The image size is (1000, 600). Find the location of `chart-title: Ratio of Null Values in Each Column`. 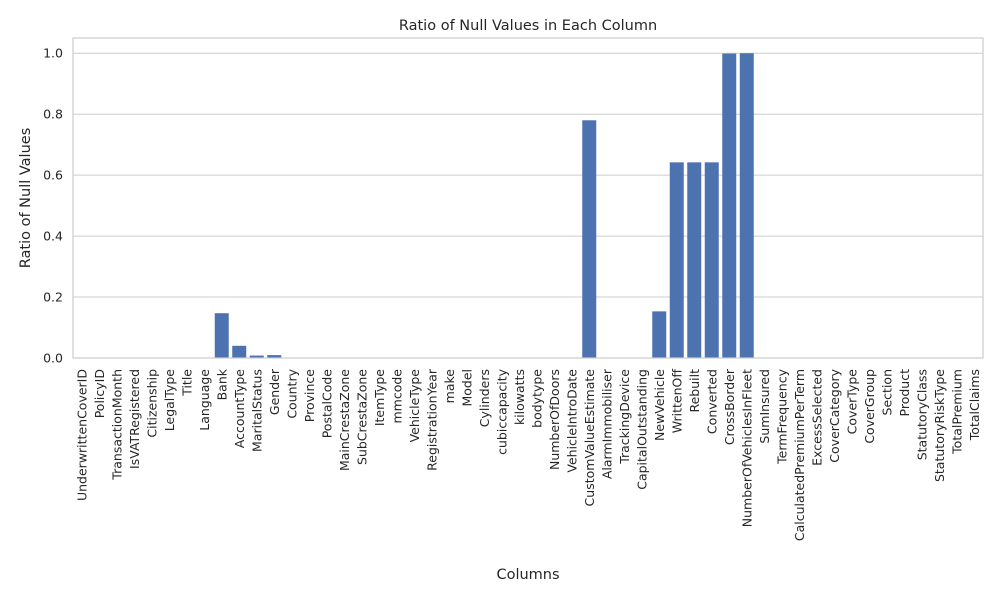

chart-title: Ratio of Null Values in Each Column is located at coordinates (528, 26).